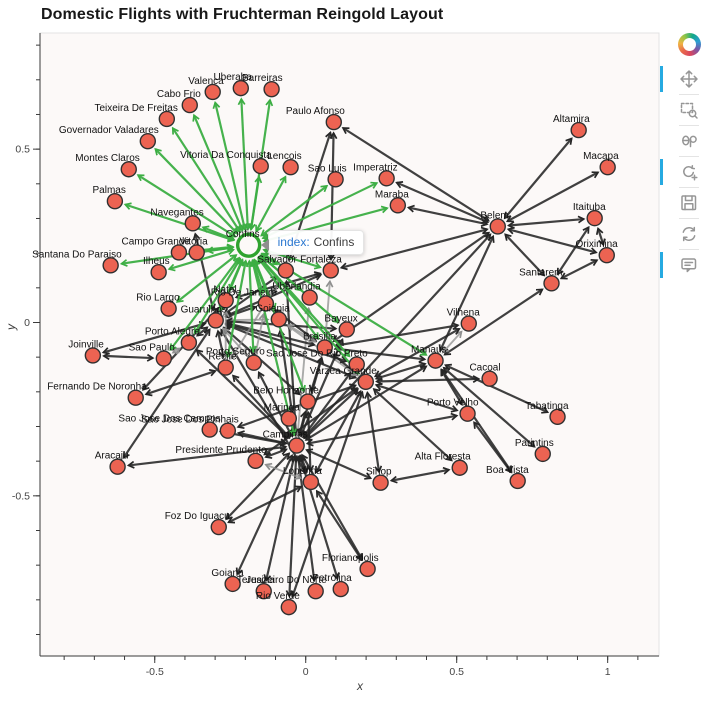 The image size is (717, 713). What do you see at coordinates (285, 435) in the screenshot?
I see `node-label: Campinas` at bounding box center [285, 435].